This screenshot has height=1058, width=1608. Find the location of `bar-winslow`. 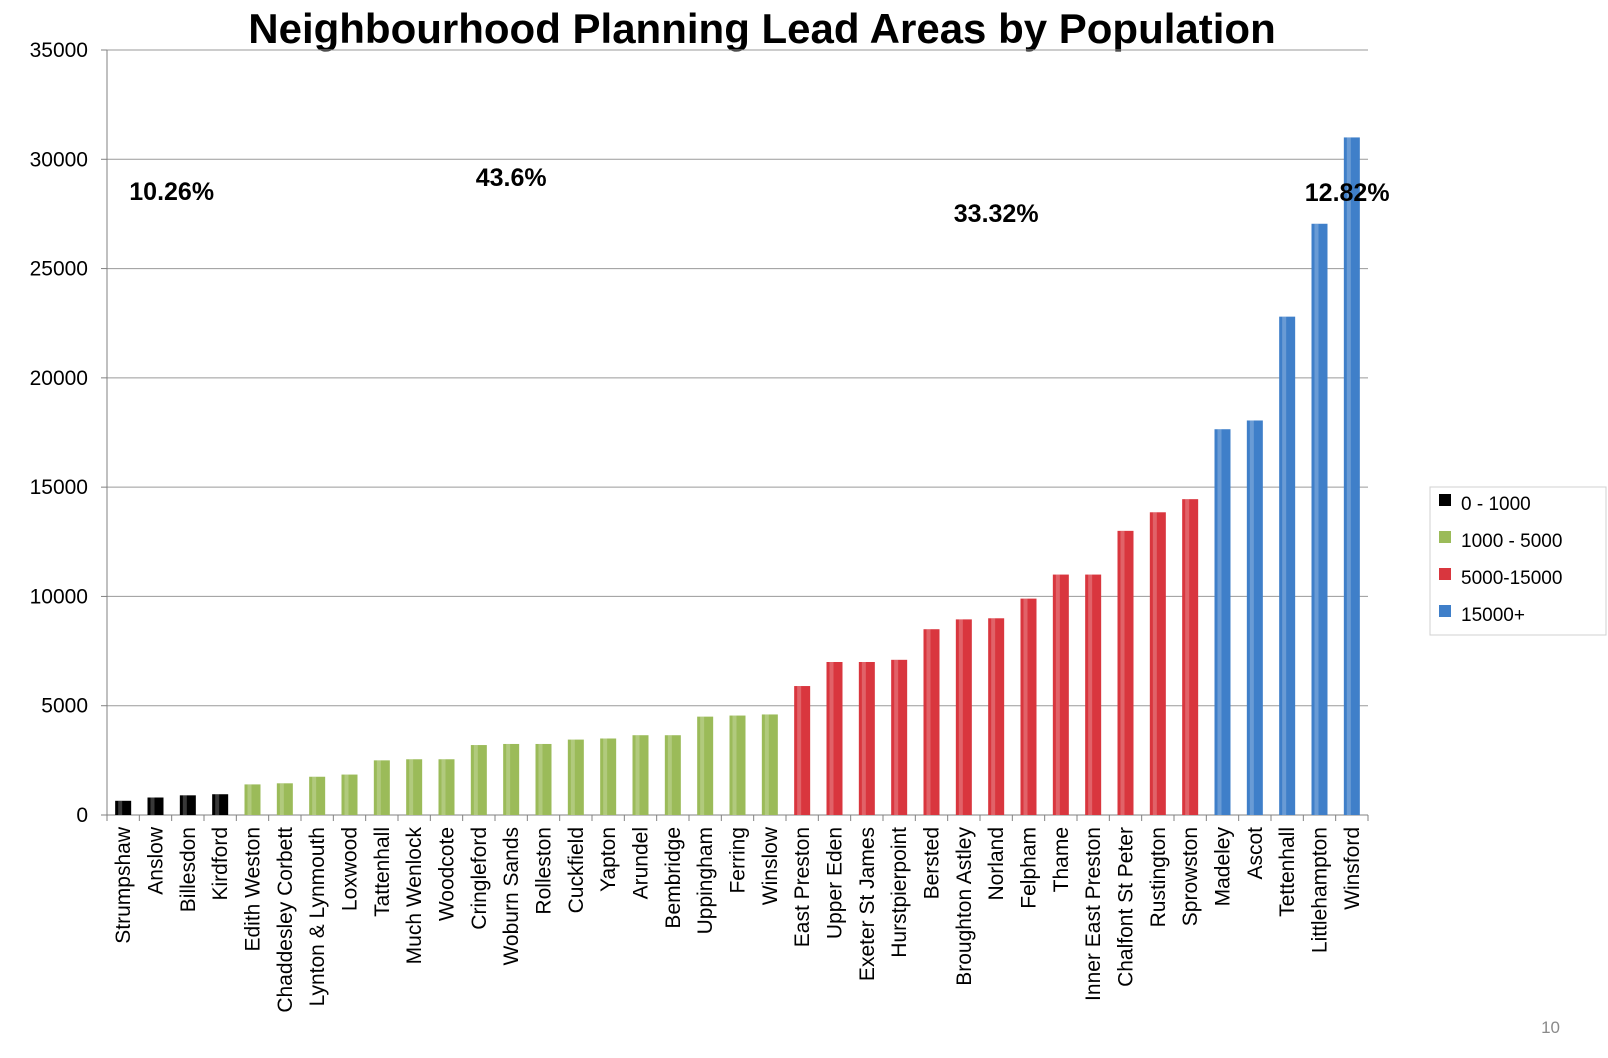

bar-winslow is located at coordinates (769, 764).